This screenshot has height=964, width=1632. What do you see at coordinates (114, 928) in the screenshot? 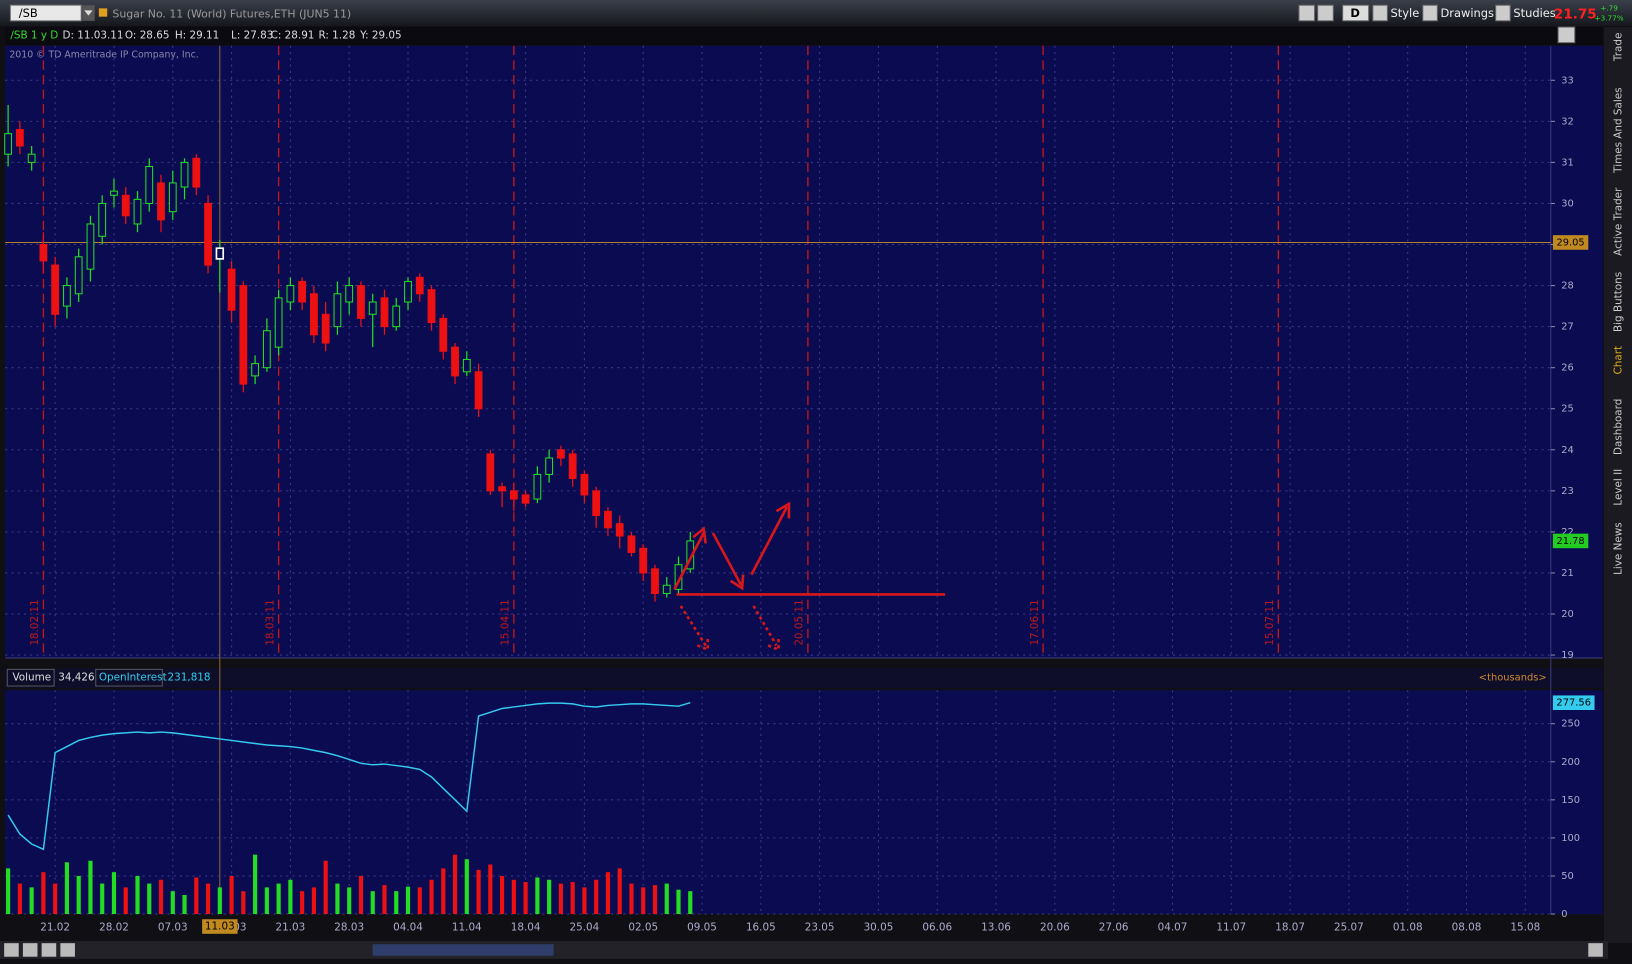
I see `x-tick-label: 28.02` at bounding box center [114, 928].